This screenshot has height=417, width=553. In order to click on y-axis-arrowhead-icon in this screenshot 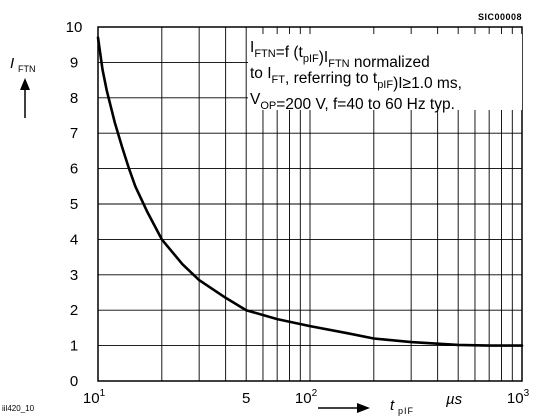, I will do `click(25, 84)`.